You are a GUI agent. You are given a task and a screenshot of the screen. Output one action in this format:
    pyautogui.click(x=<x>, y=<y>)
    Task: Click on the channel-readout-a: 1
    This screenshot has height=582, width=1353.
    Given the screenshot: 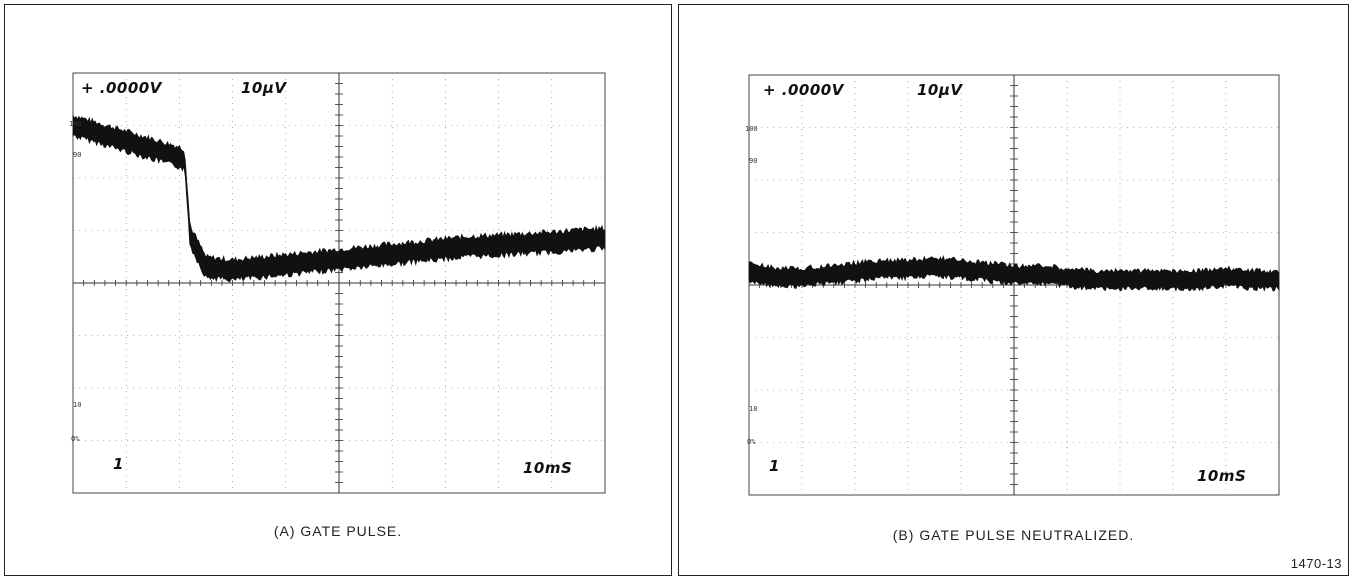 What is the action you would take?
    pyautogui.click(x=118, y=464)
    